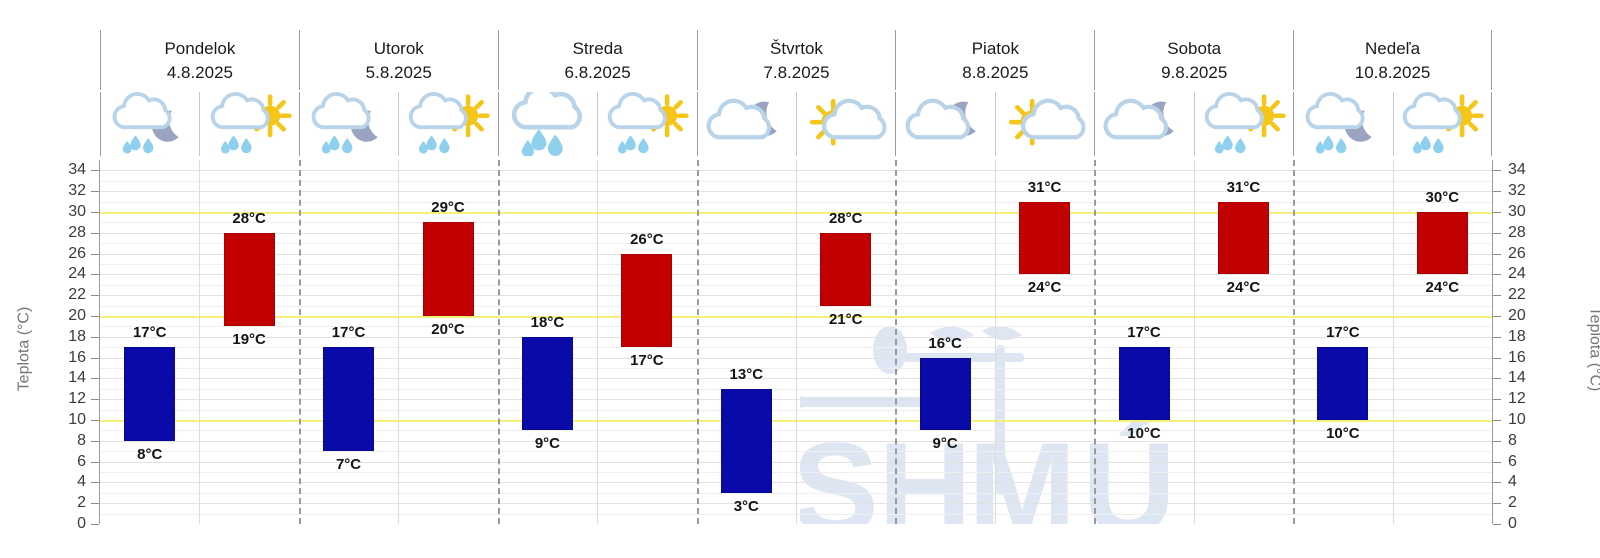  I want to click on y-tick-label-right-30: 30, so click(1517, 211).